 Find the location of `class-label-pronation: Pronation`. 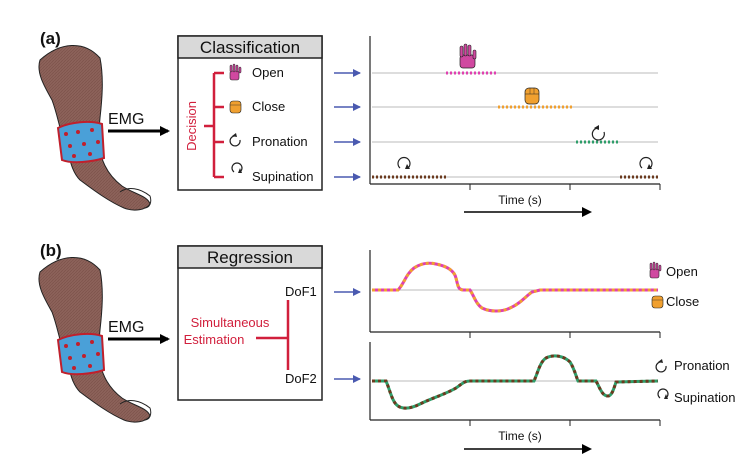

class-label-pronation: Pronation is located at coordinates (280, 141).